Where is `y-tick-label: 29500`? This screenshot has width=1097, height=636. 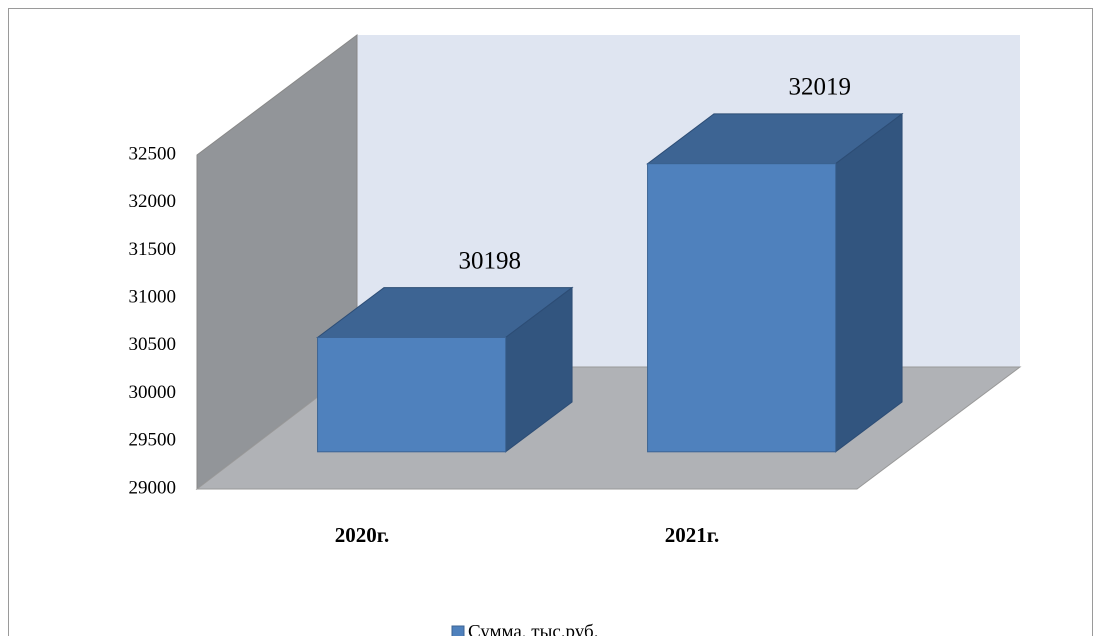
y-tick-label: 29500 is located at coordinates (153, 440).